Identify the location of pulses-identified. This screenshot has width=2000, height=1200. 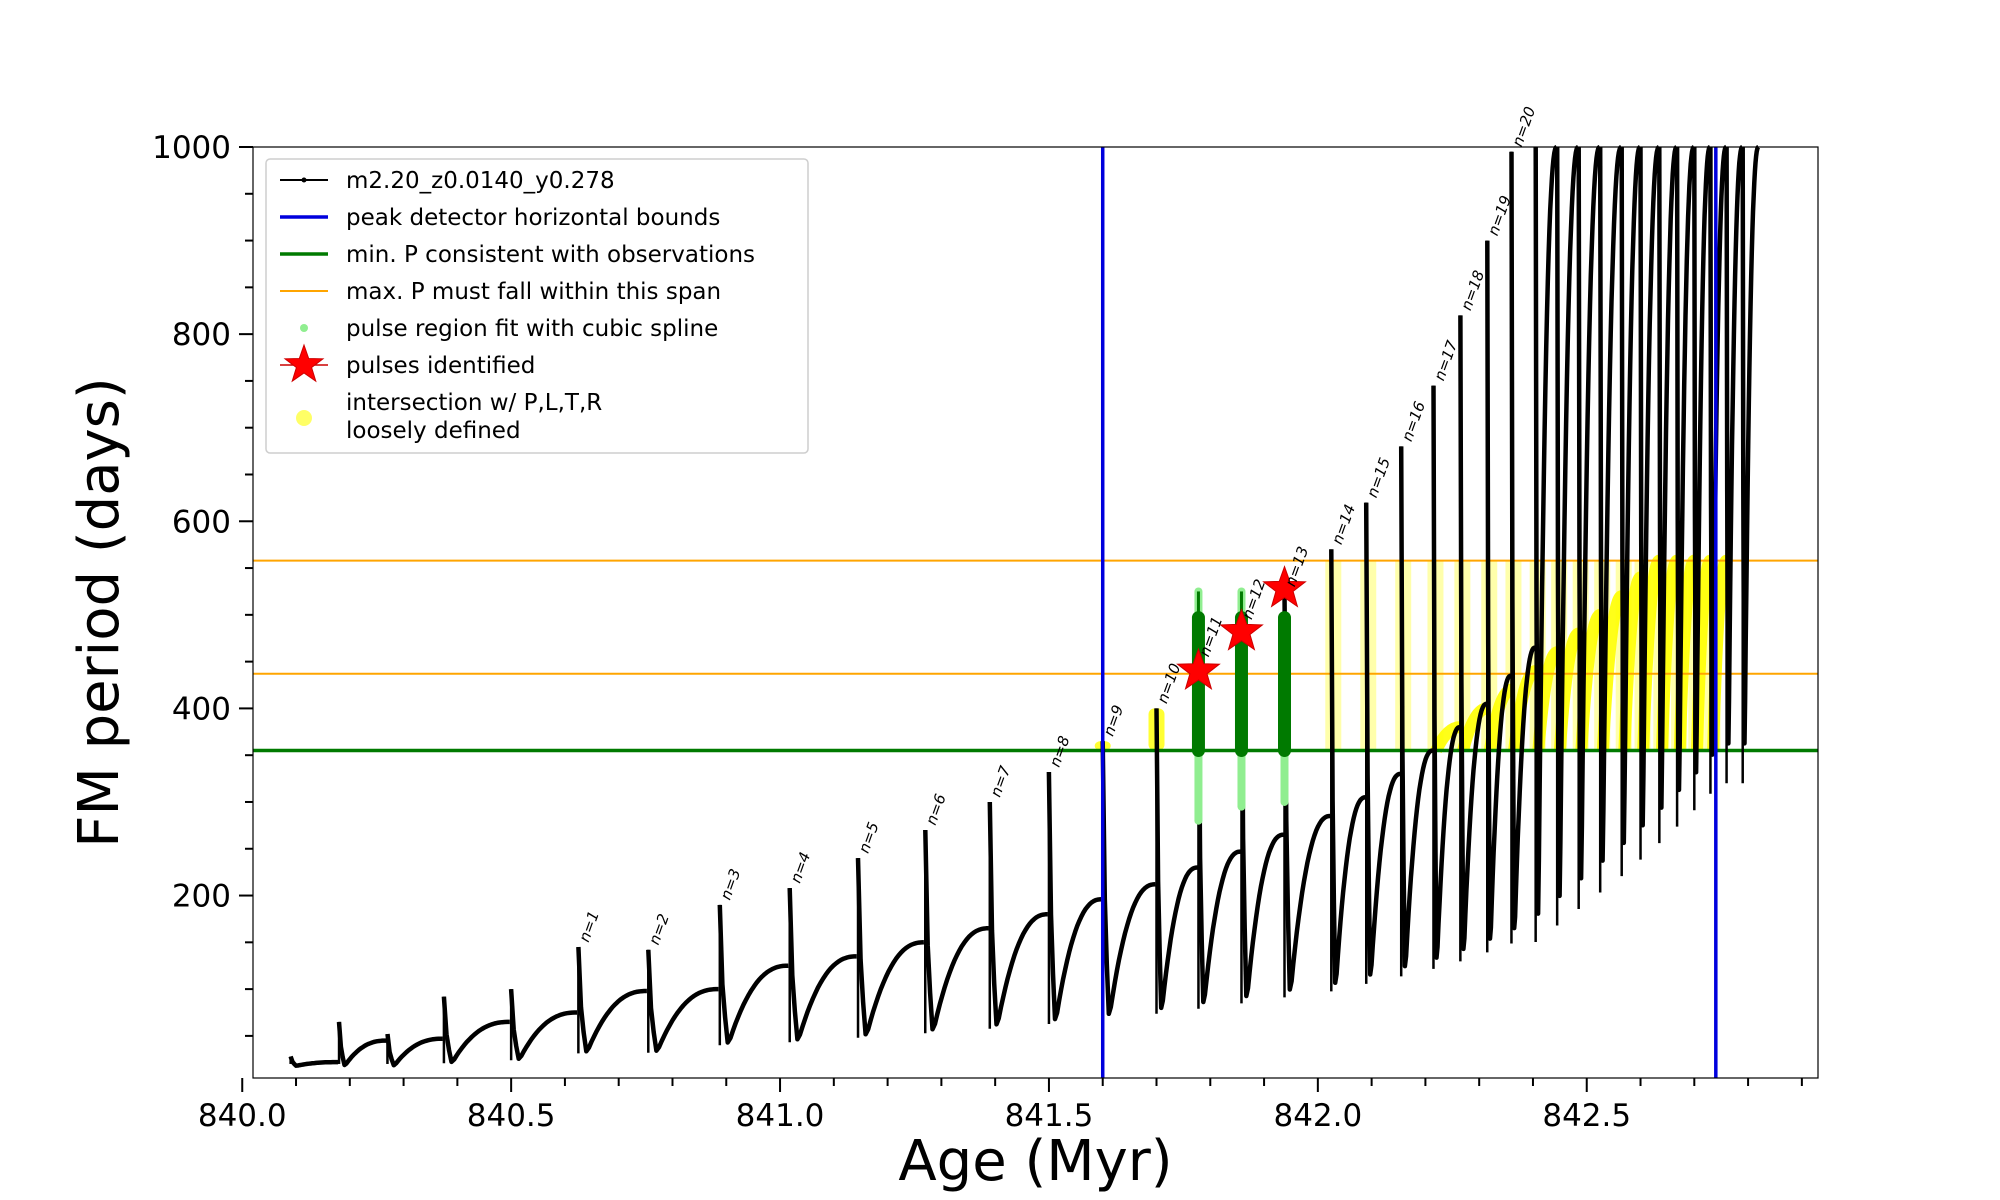
(1241, 628).